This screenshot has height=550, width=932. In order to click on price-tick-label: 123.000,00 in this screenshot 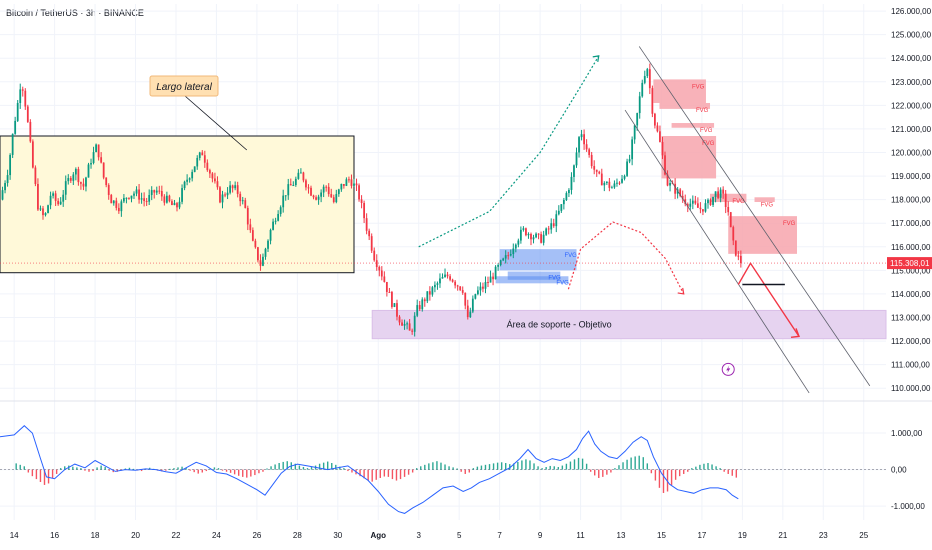, I will do `click(911, 82)`.